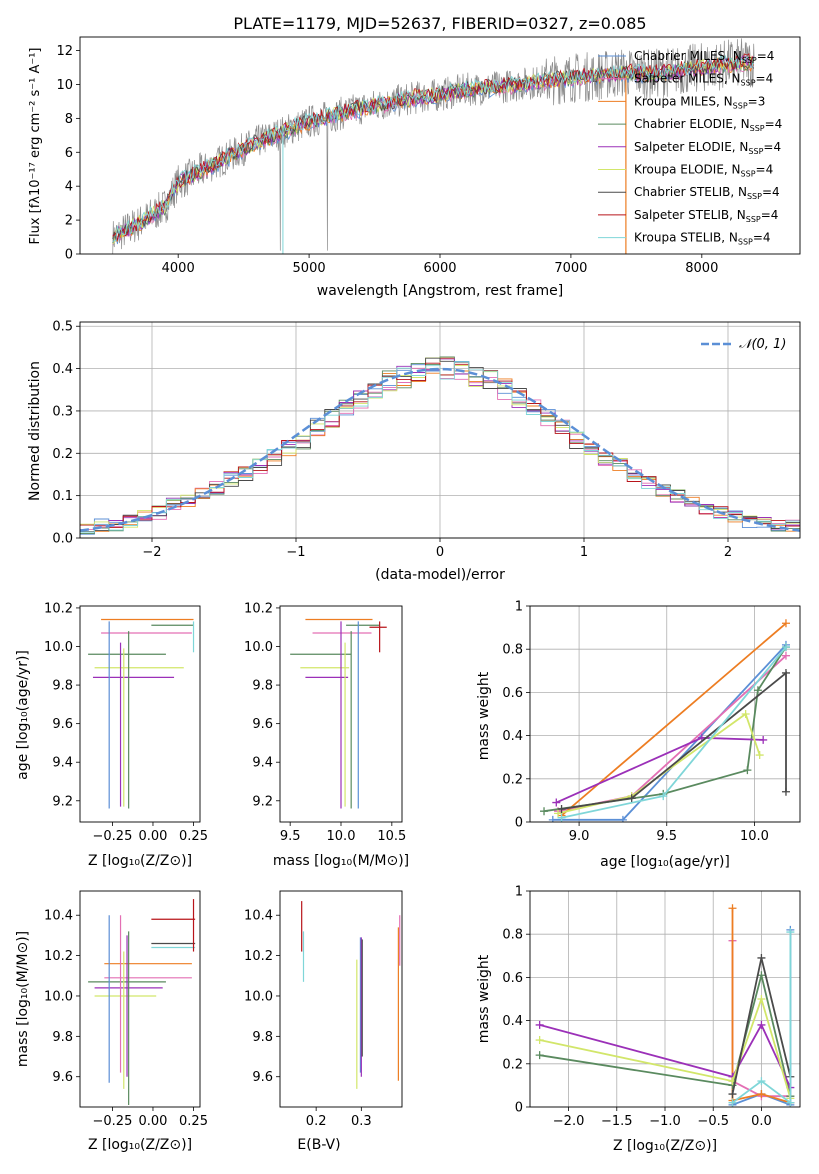 This screenshot has height=1174, width=819. What do you see at coordinates (295, 552) in the screenshot?
I see `x-tick-label: −1` at bounding box center [295, 552].